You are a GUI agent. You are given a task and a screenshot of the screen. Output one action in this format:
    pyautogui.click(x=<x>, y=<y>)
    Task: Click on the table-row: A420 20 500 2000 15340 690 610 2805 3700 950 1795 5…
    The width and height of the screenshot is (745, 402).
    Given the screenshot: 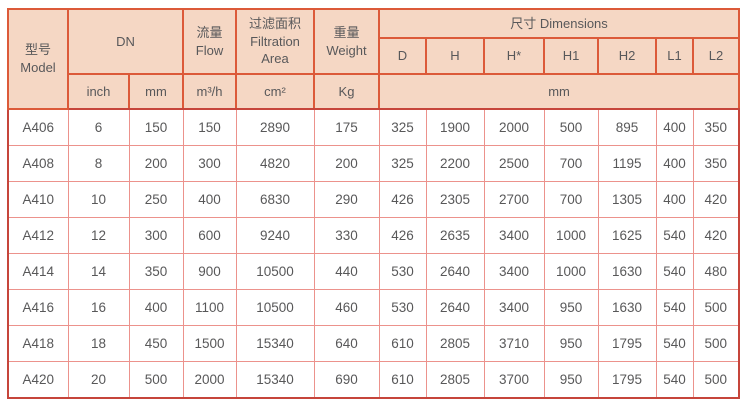 What is the action you would take?
    pyautogui.click(x=373, y=380)
    